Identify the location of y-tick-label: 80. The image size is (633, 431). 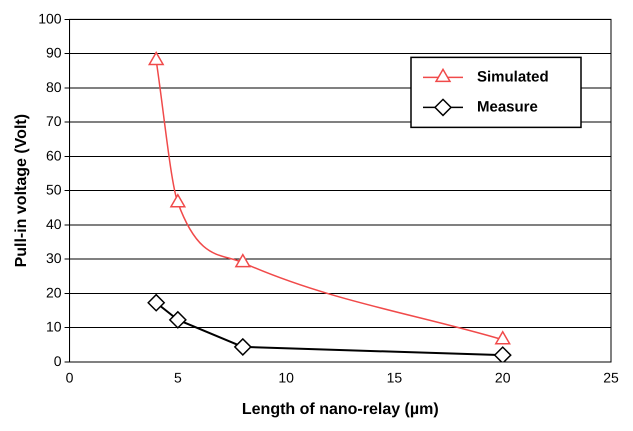
(54, 86).